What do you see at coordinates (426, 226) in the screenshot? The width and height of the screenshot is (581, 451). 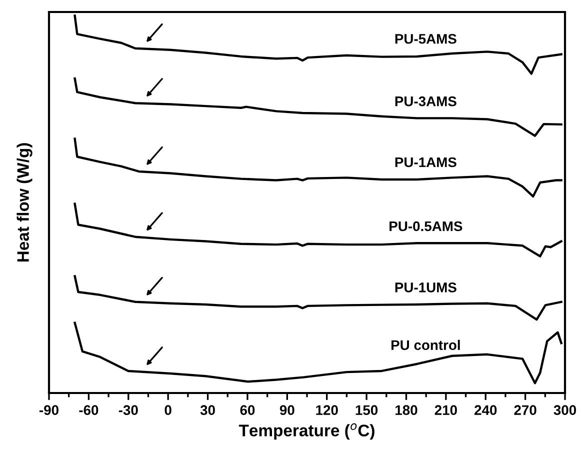 I see `series-label: PU-0.5AMS` at bounding box center [426, 226].